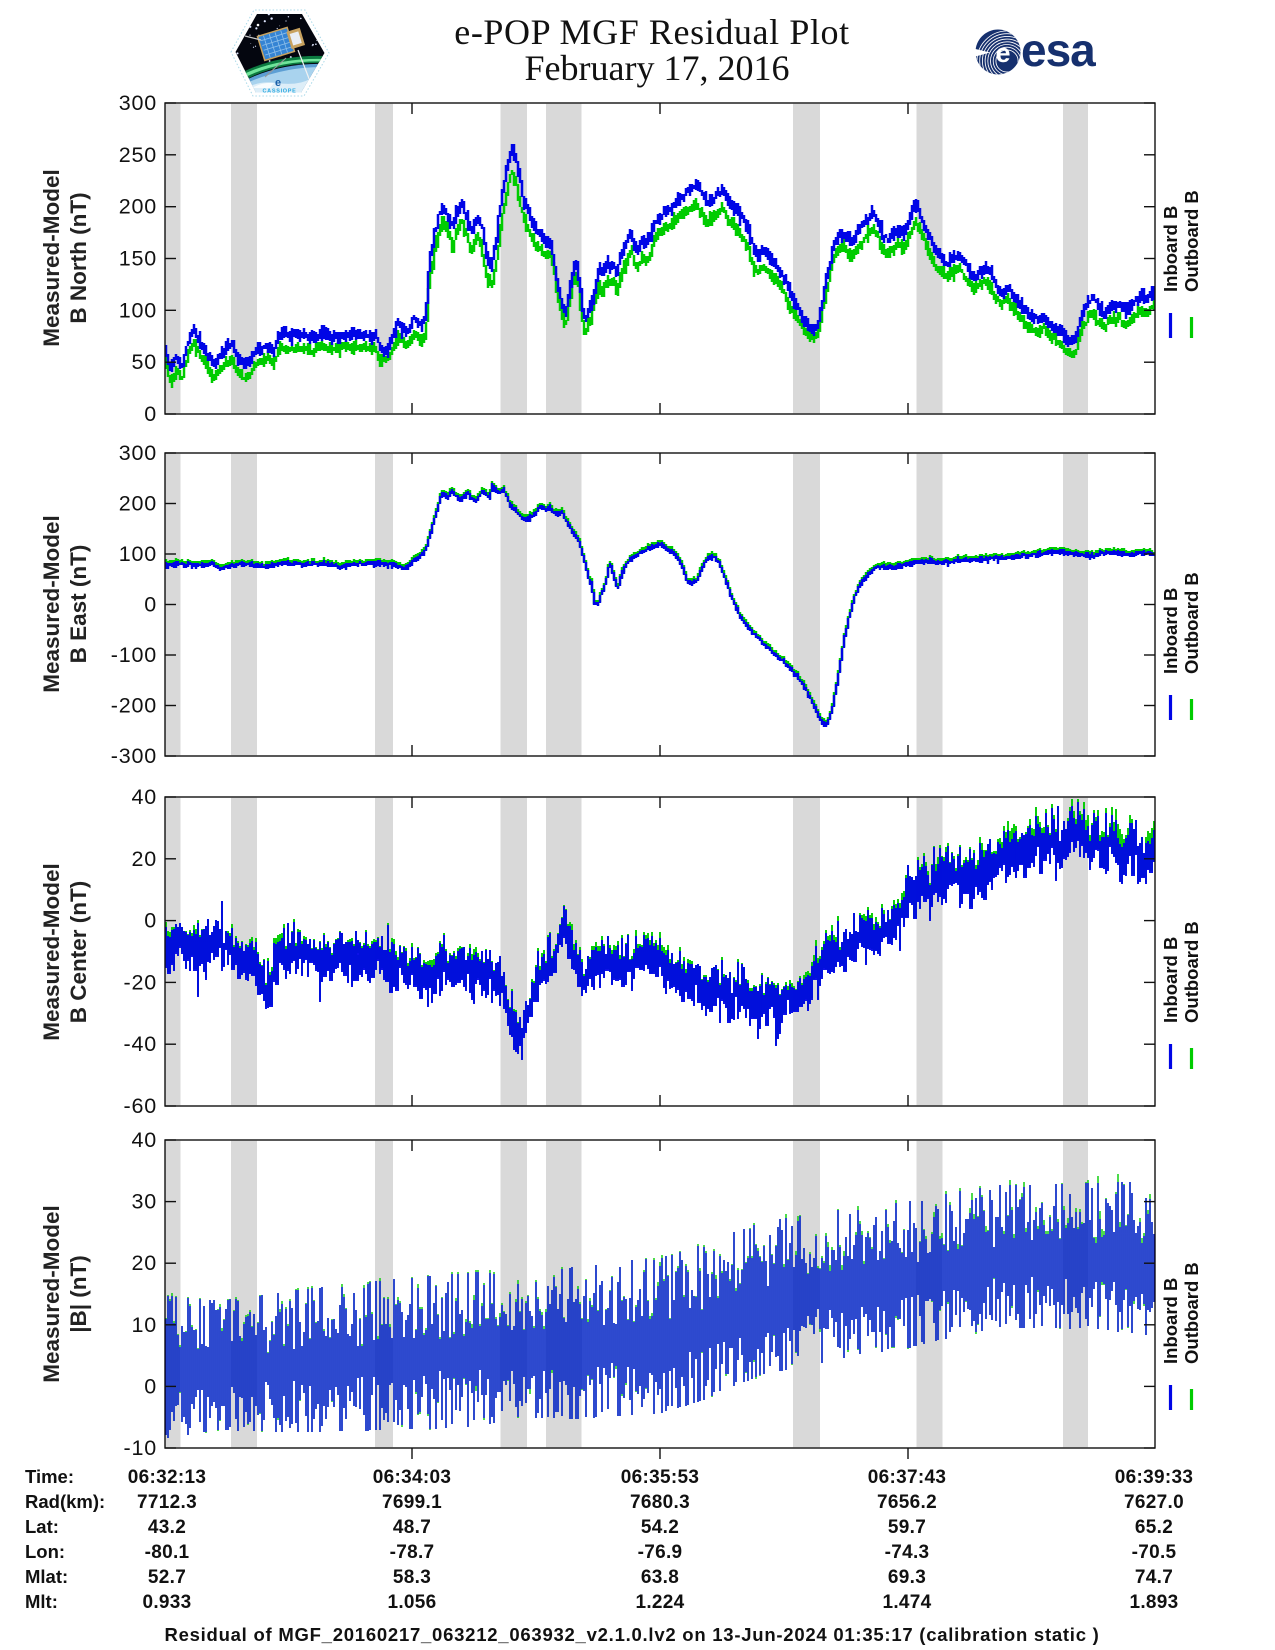 The image size is (1275, 1650). Describe the element at coordinates (144, 1325) in the screenshot. I see `svg-text: 10` at that location.